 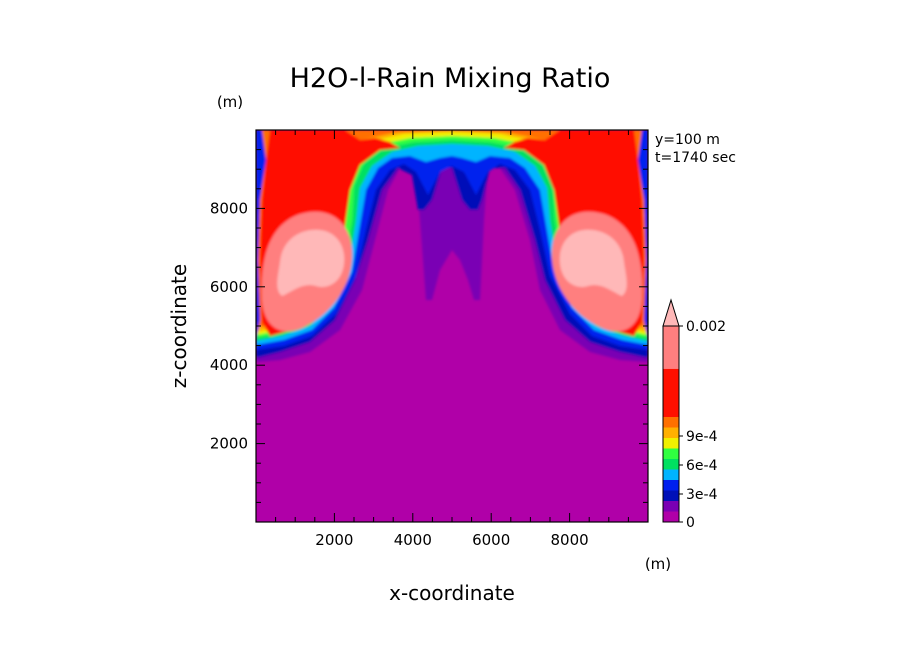 I want to click on edge-band-left, so click(x=261, y=235).